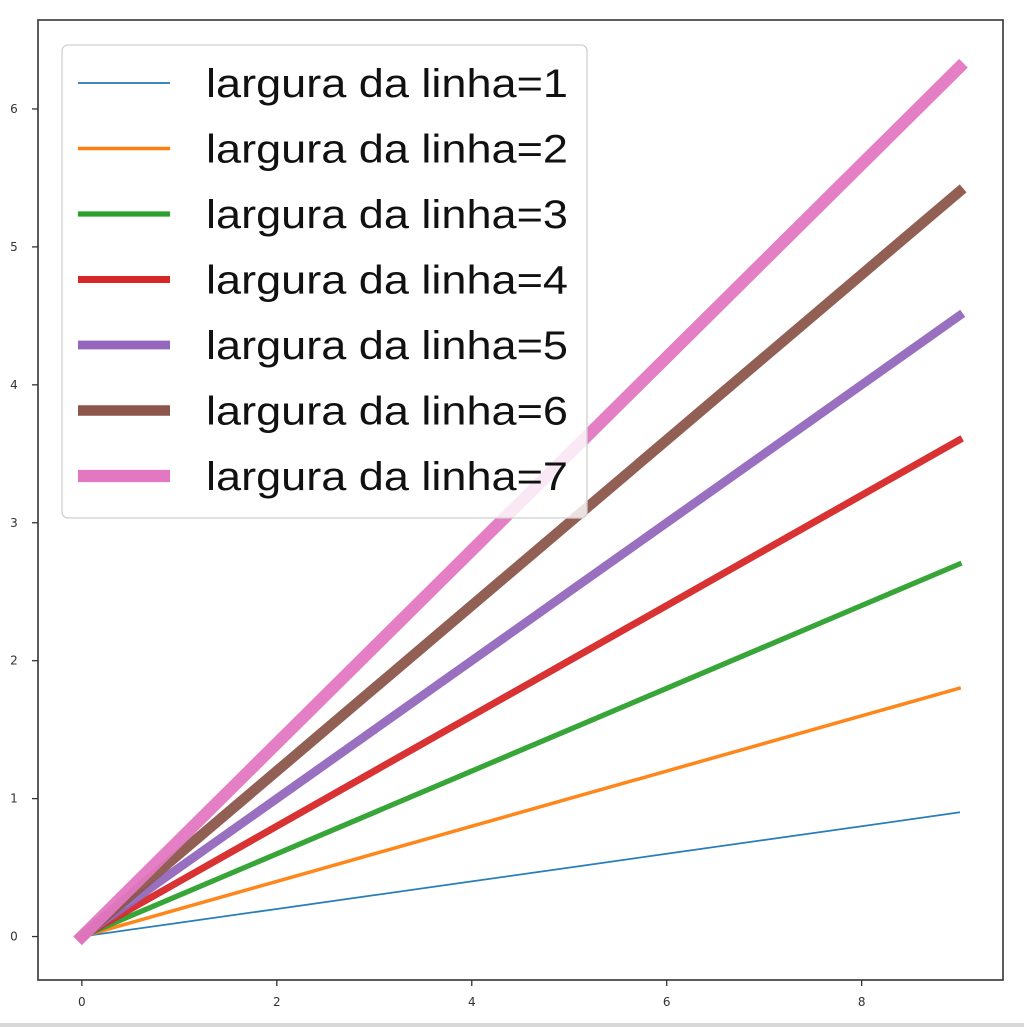 Image resolution: width=1024 pixels, height=1027 pixels. I want to click on legend-label-2: largura da linha=2, so click(387, 150).